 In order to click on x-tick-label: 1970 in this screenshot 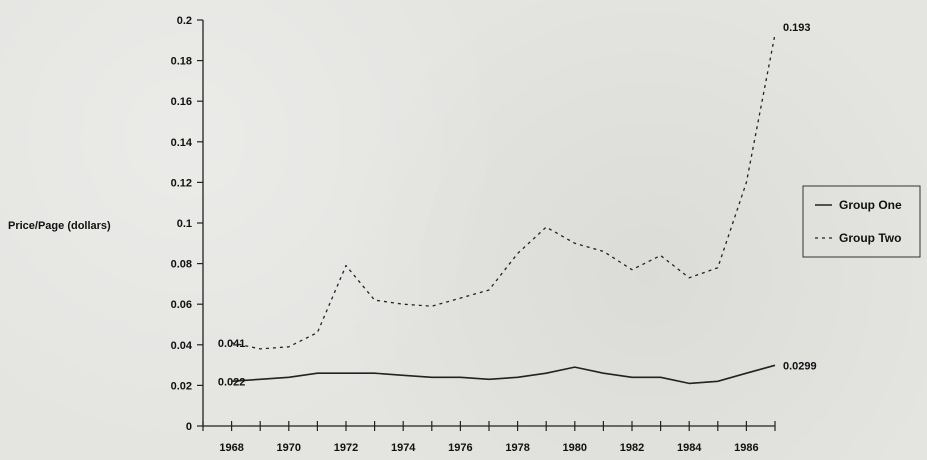, I will do `click(289, 448)`.